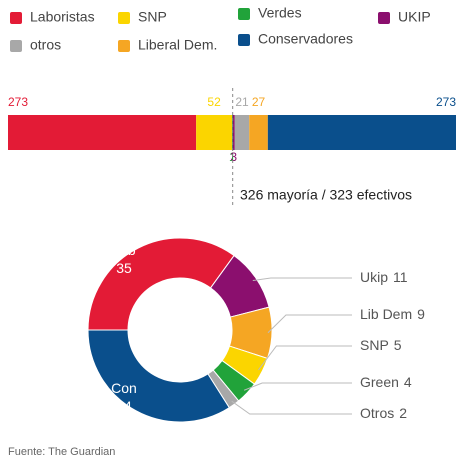 This screenshot has width=464, height=461. Describe the element at coordinates (421, 314) in the screenshot. I see `slice-value: 9` at that location.